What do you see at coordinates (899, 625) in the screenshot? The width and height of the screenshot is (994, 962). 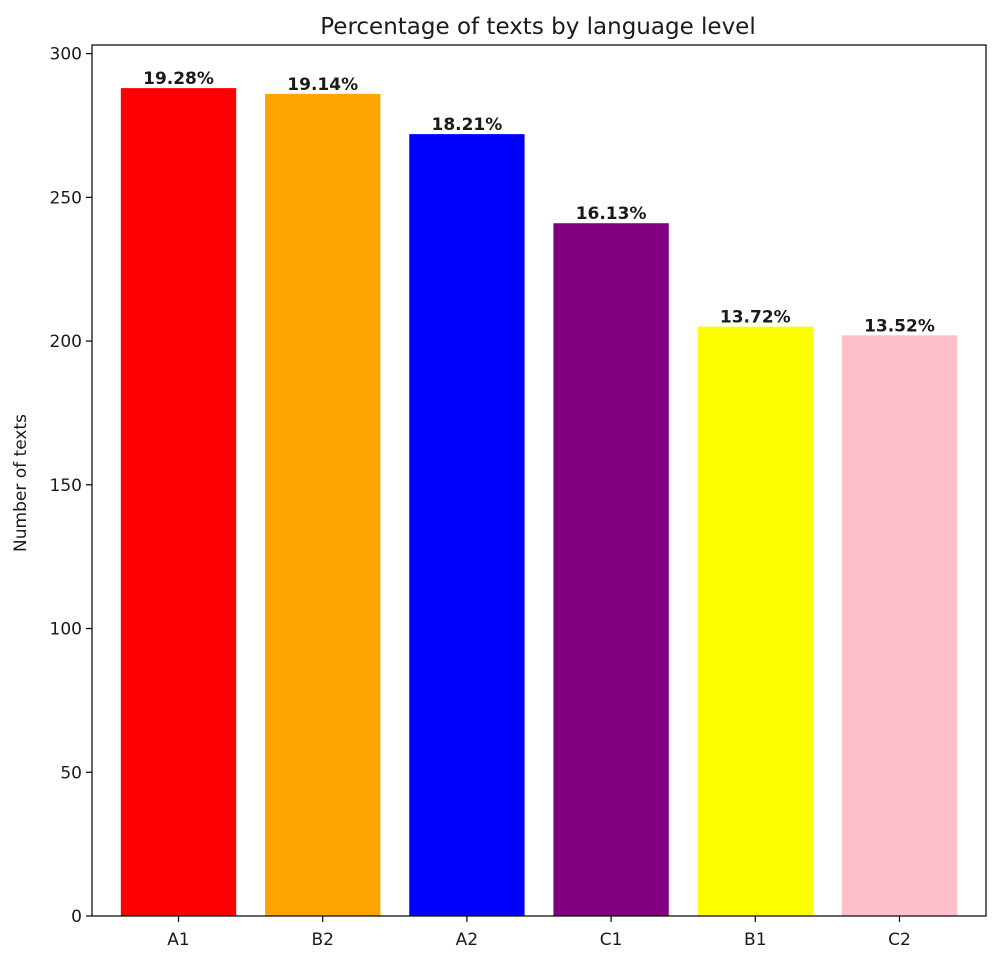 I see `bar-c2` at bounding box center [899, 625].